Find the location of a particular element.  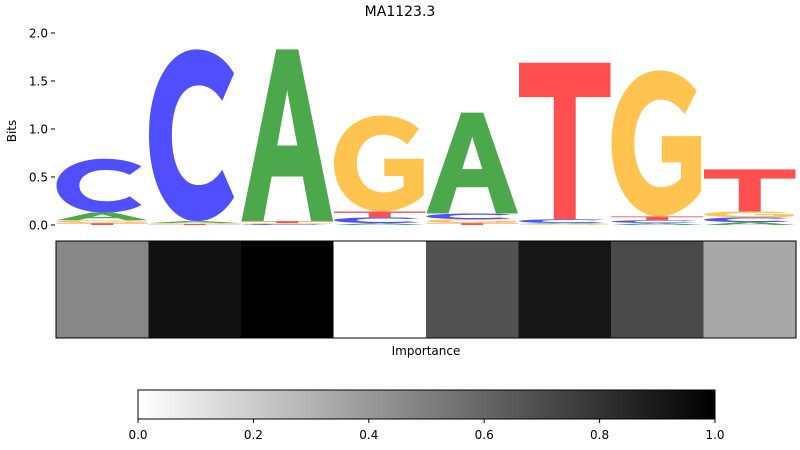

logo-y-axis: 0.0 0.5 1.0 1.5 2.0 is located at coordinates (42, 130).